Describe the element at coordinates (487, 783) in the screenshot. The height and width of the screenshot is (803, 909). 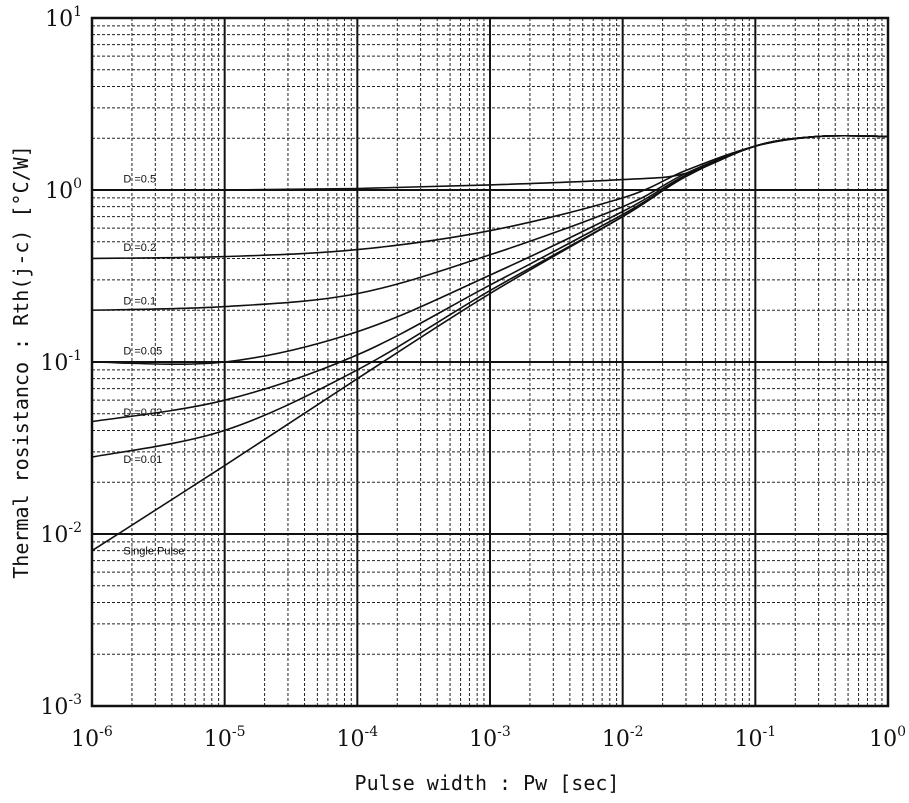
I see `x-axis-title: Pulse width : Pw [sec]` at that location.